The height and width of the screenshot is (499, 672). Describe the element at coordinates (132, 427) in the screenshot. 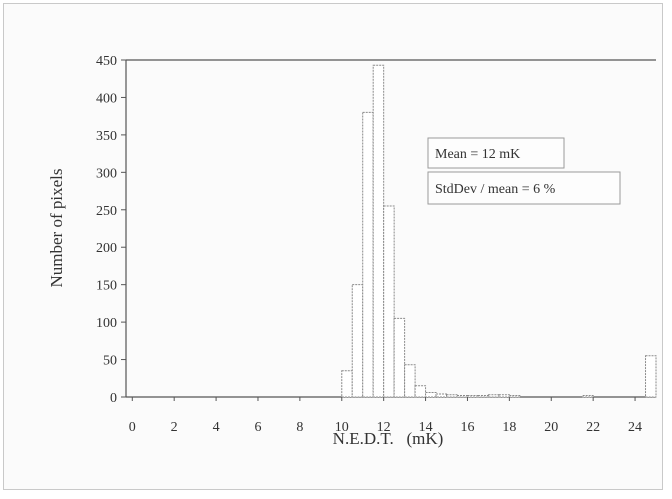

I see `x-tick-label: 0` at that location.